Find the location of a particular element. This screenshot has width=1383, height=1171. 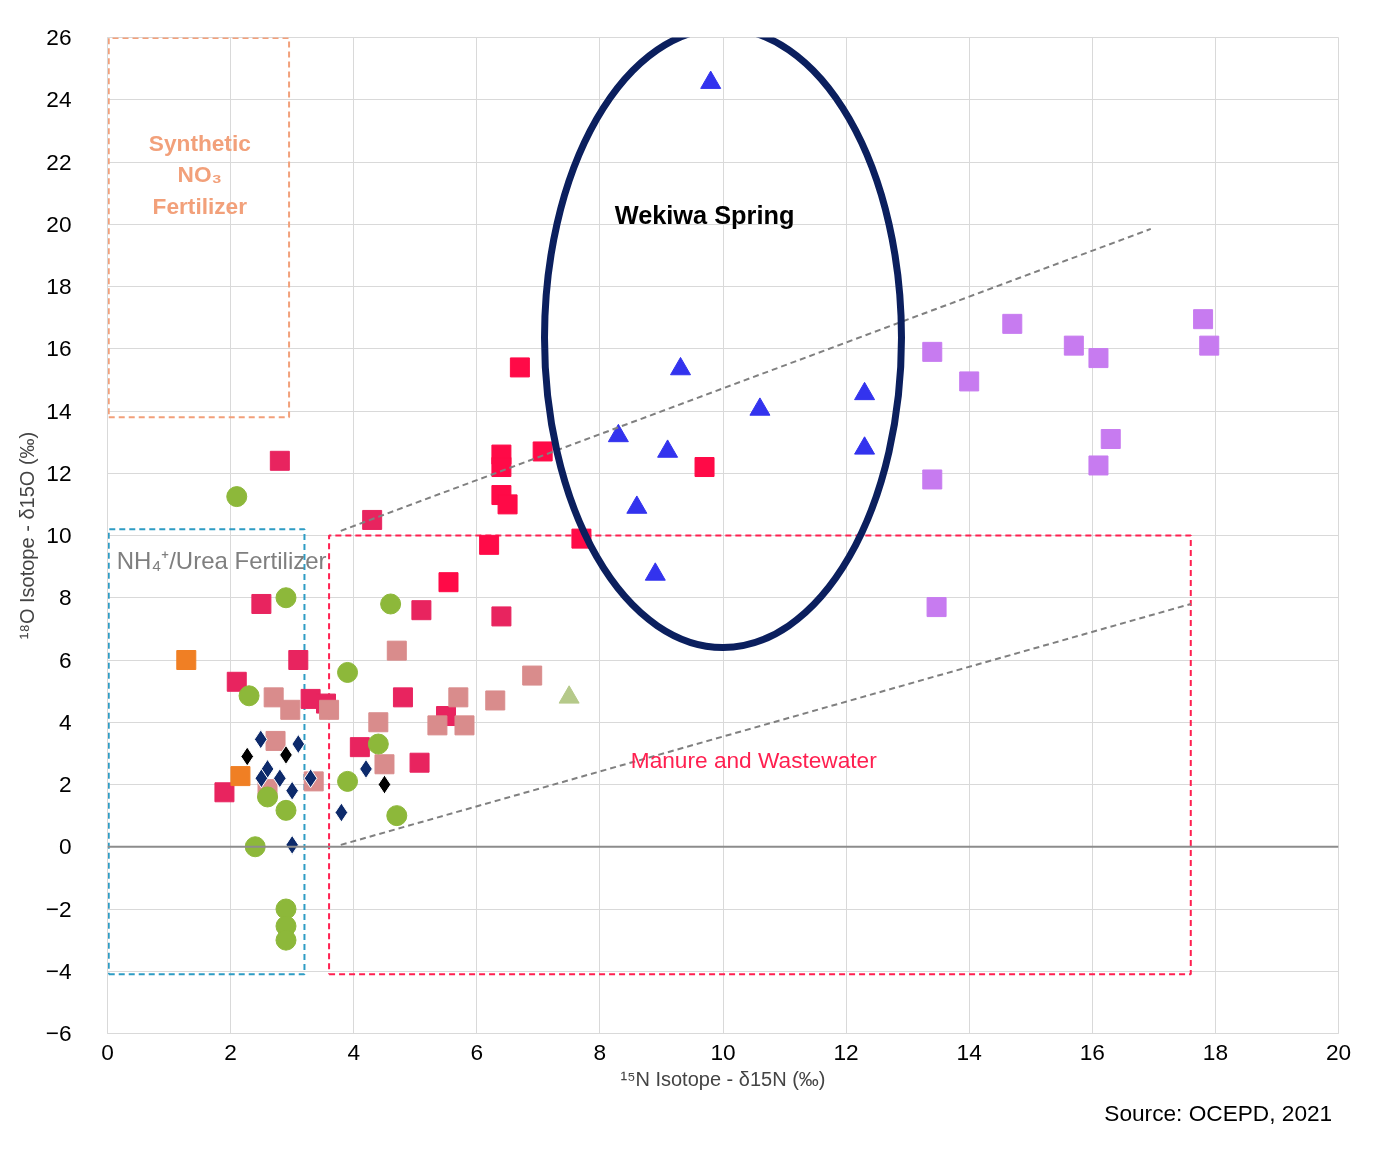

x-tick-label: 4 is located at coordinates (354, 1051).